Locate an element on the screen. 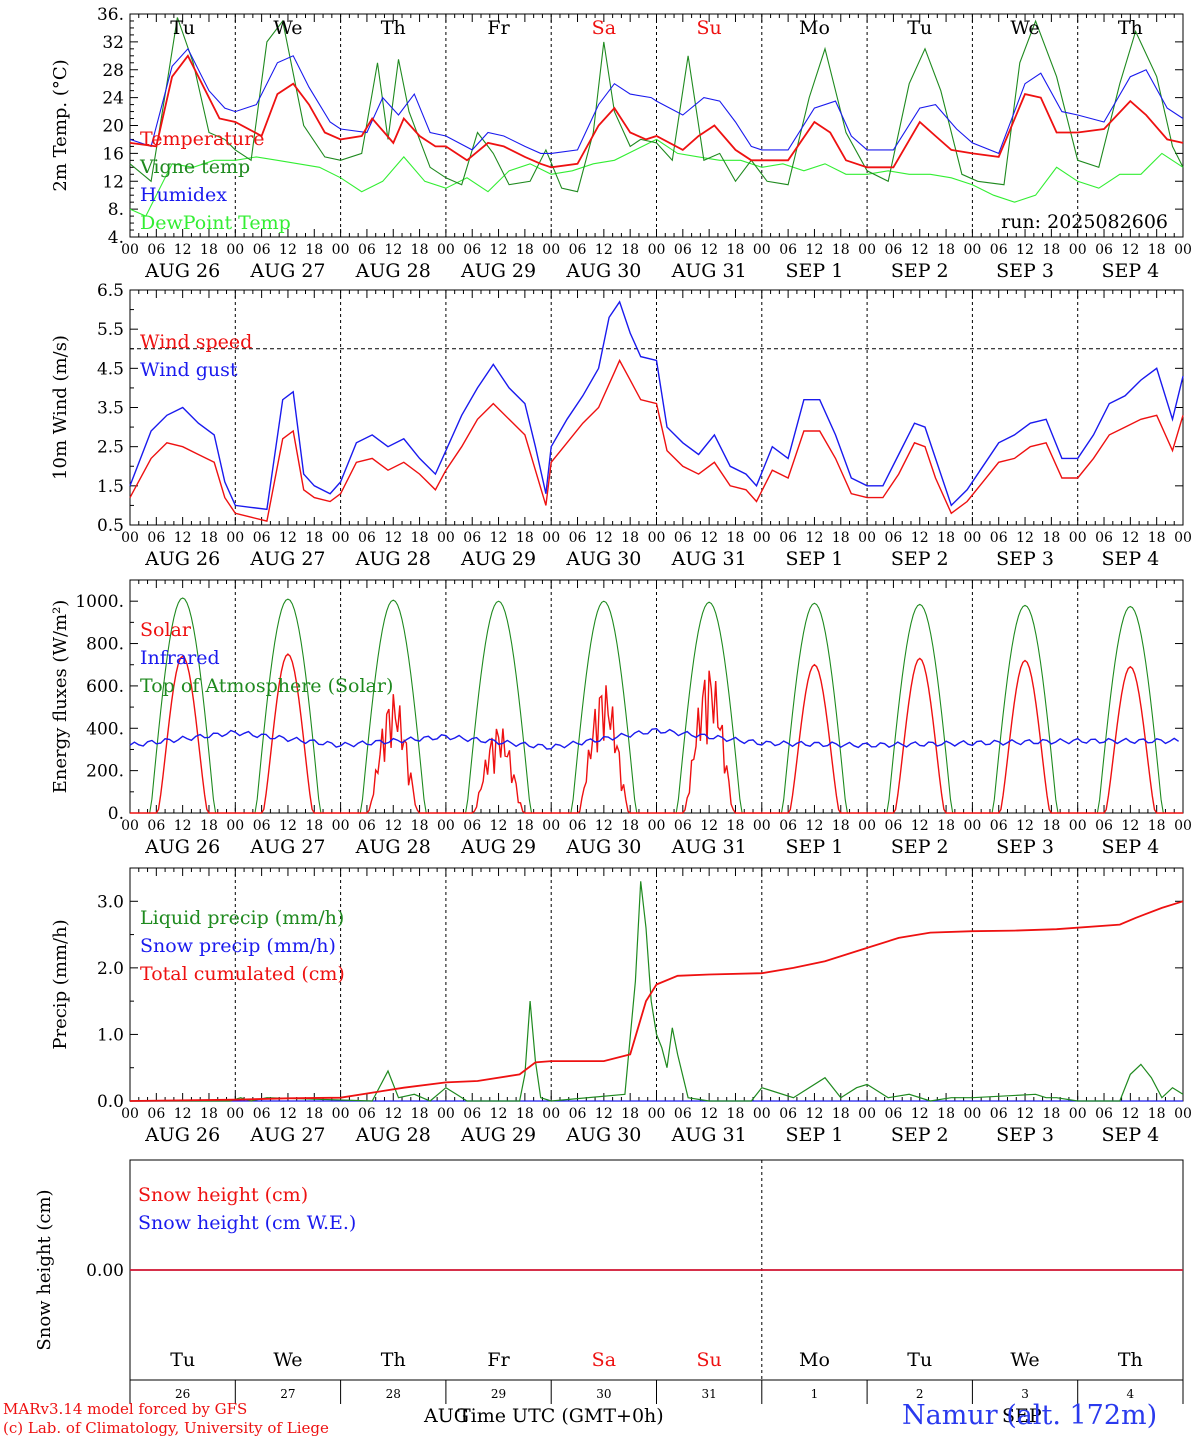 The image size is (1194, 1440). precip-date-label: AUG 30 is located at coordinates (603, 1135).